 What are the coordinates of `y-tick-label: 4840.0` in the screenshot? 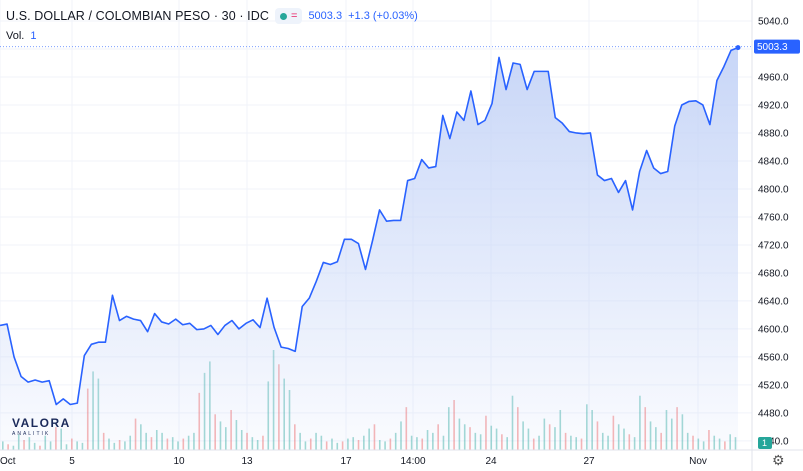 It's located at (773, 161).